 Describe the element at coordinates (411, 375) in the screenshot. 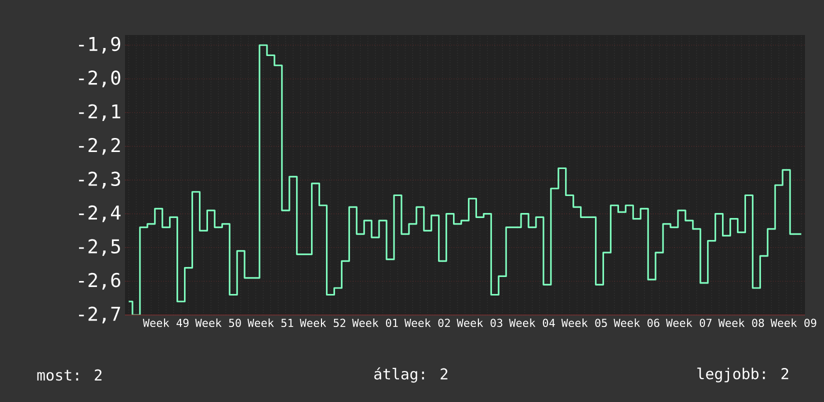

I see `text: átlag: 2` at that location.